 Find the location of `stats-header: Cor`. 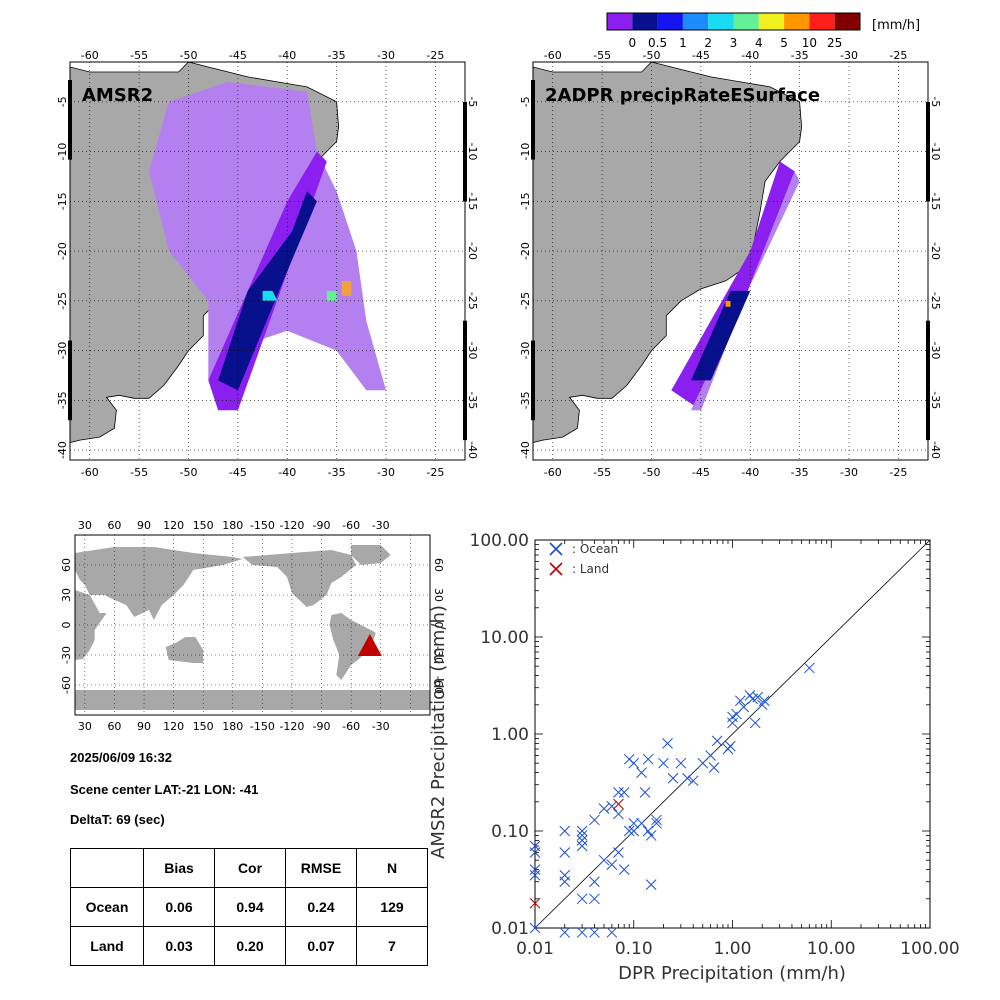

stats-header: Cor is located at coordinates (250, 868).